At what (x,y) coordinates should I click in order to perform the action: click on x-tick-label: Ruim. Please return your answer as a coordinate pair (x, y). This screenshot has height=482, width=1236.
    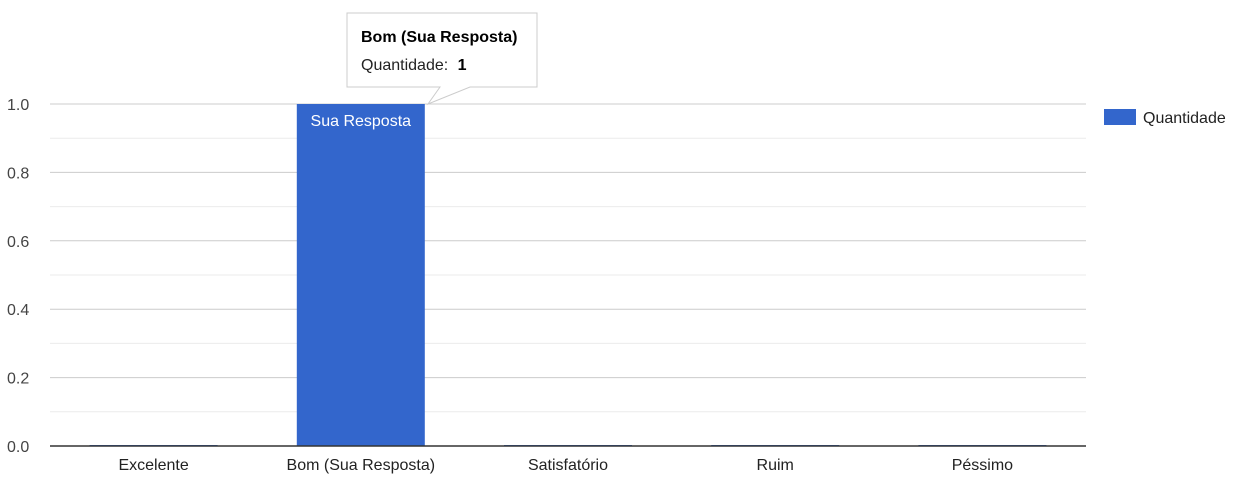
    Looking at the image, I should click on (775, 465).